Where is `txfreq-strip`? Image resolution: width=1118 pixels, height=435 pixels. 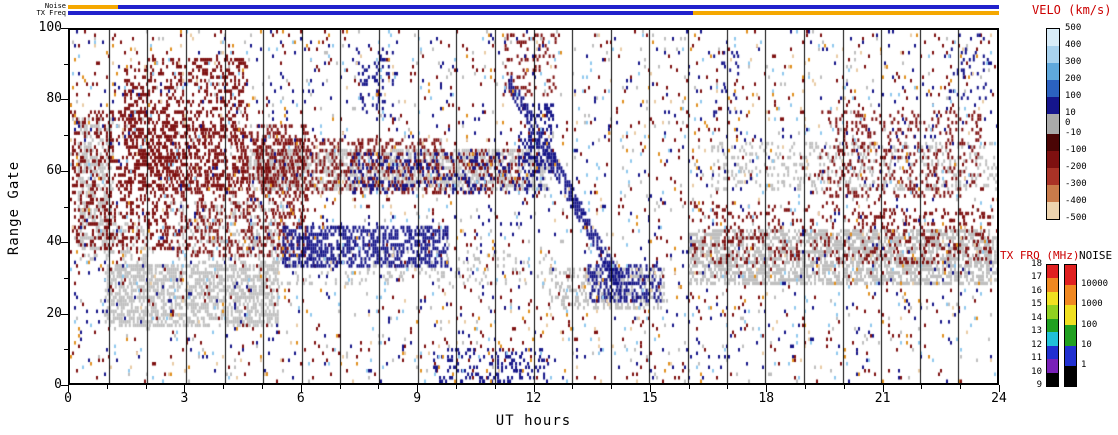 txfreq-strip is located at coordinates (533, 13).